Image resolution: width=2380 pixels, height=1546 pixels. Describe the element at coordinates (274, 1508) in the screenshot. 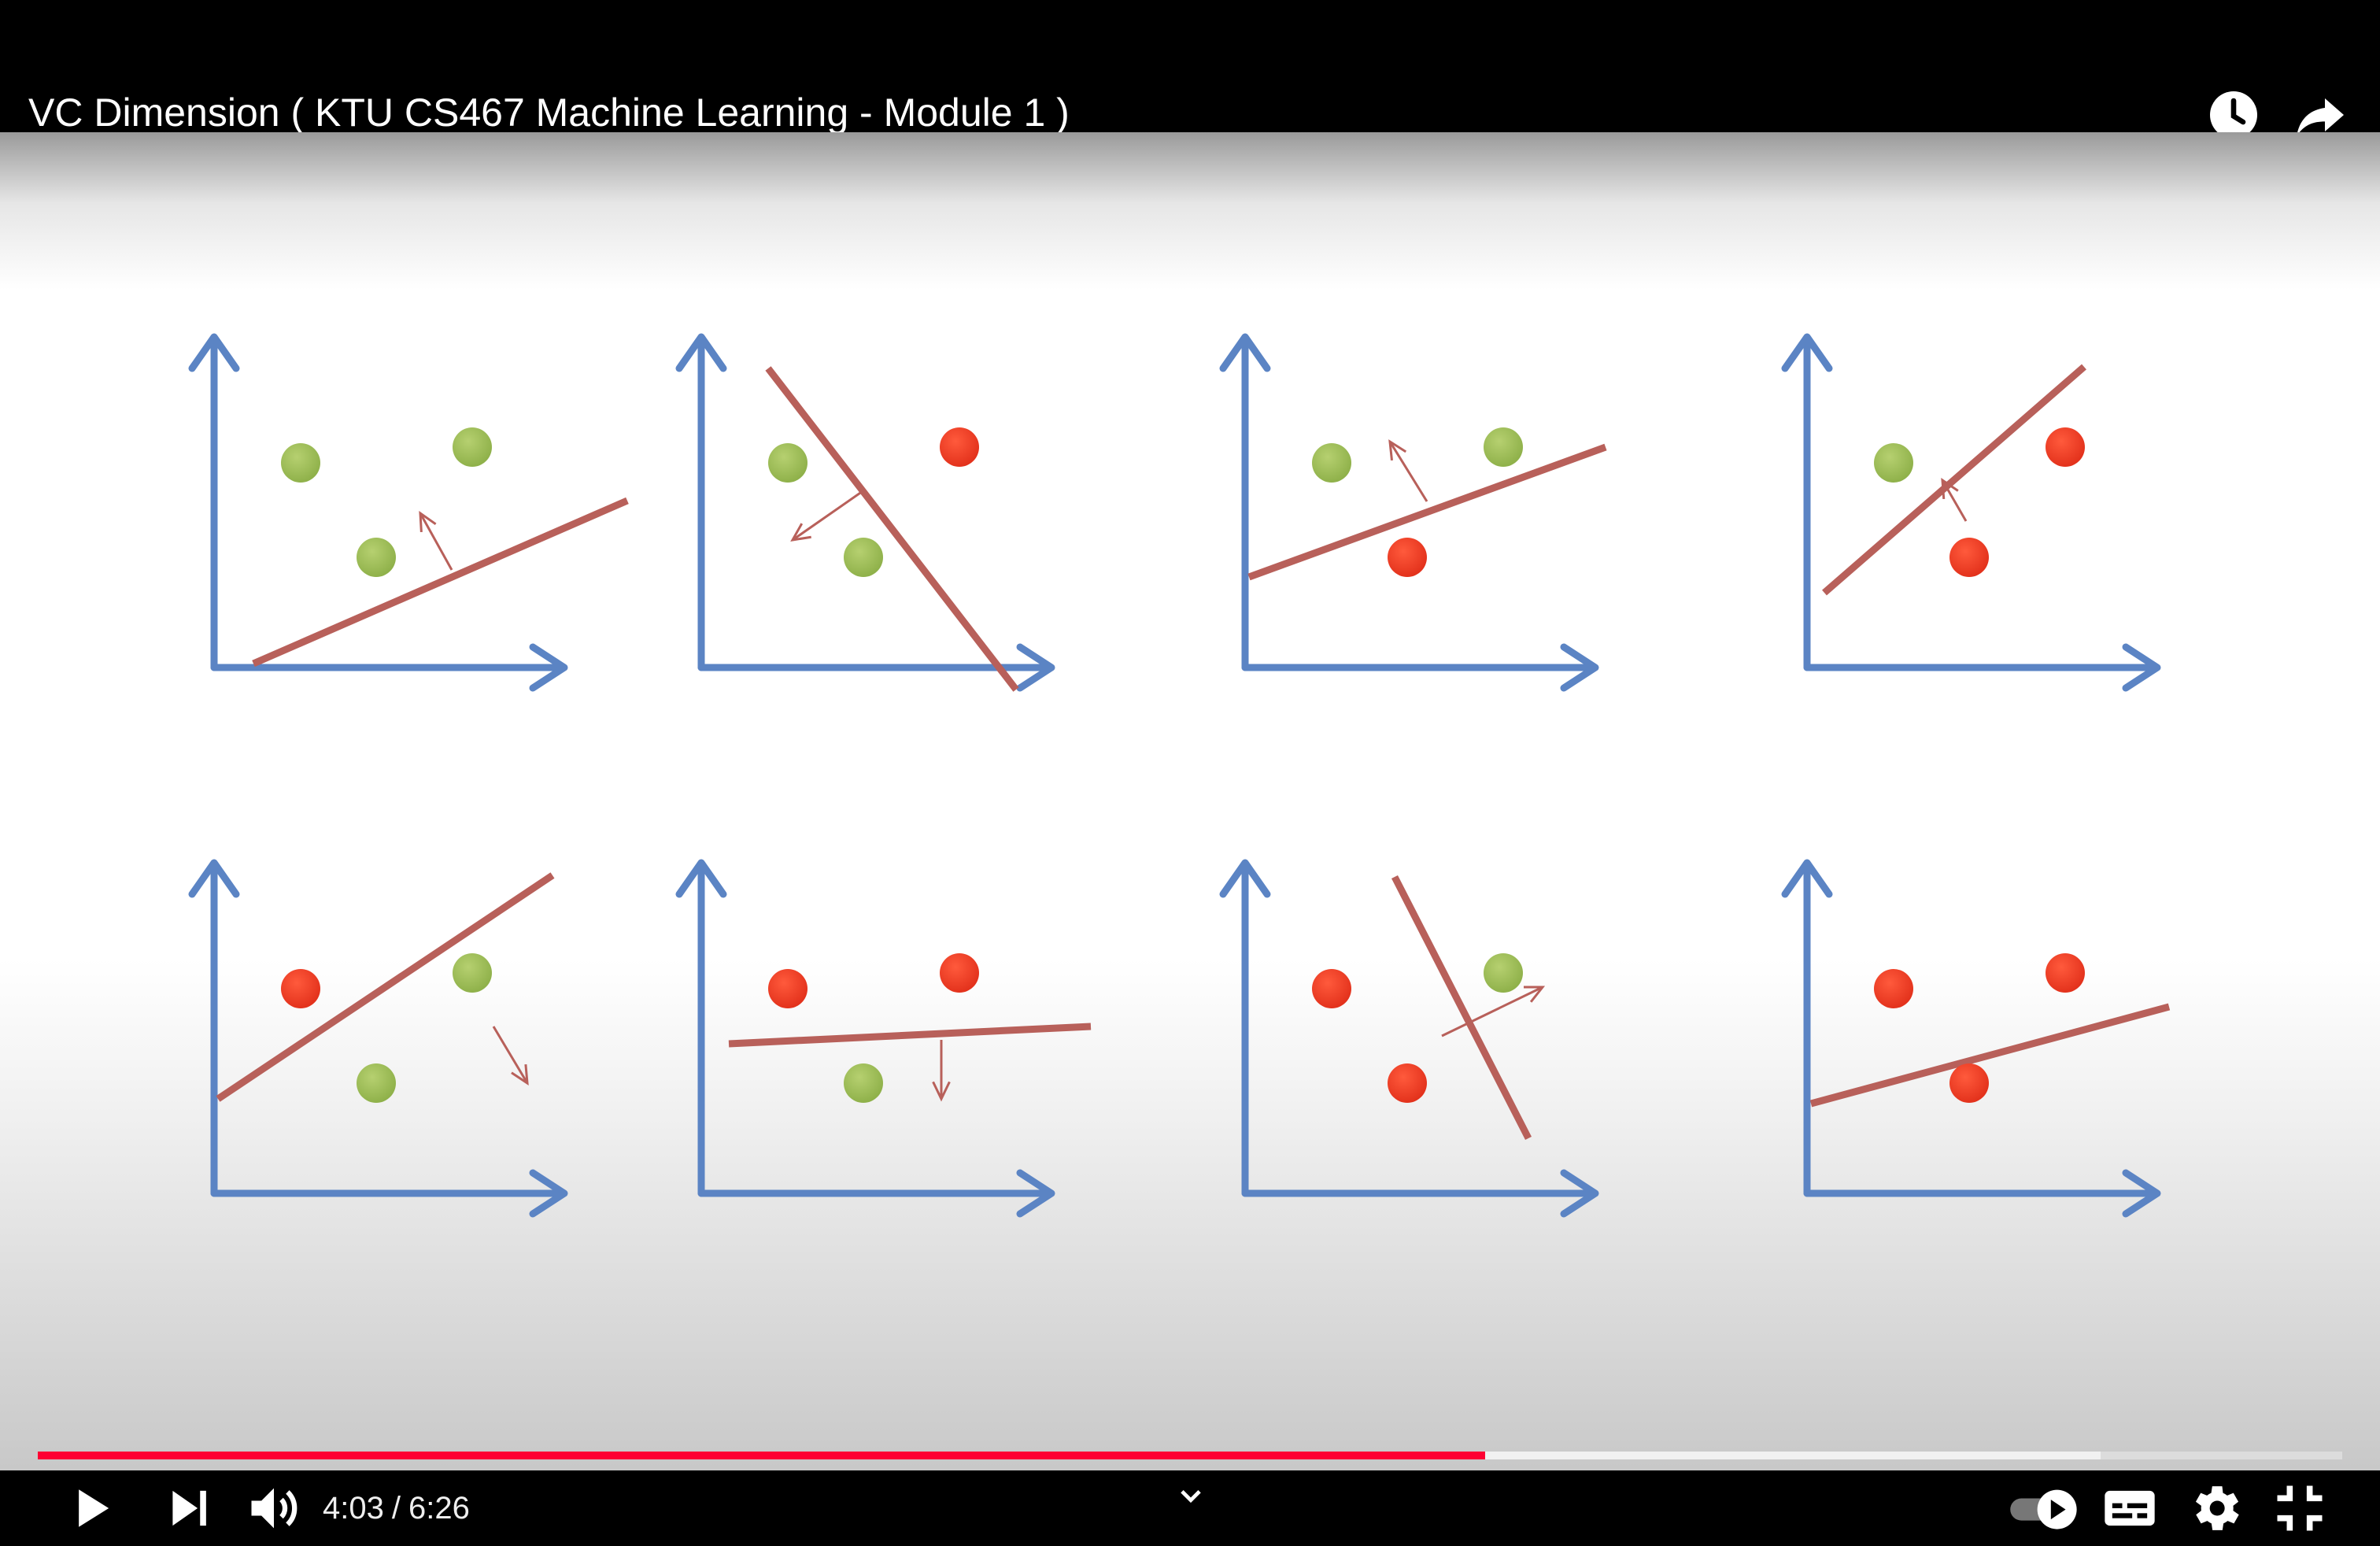

I see `volume-icon` at that location.